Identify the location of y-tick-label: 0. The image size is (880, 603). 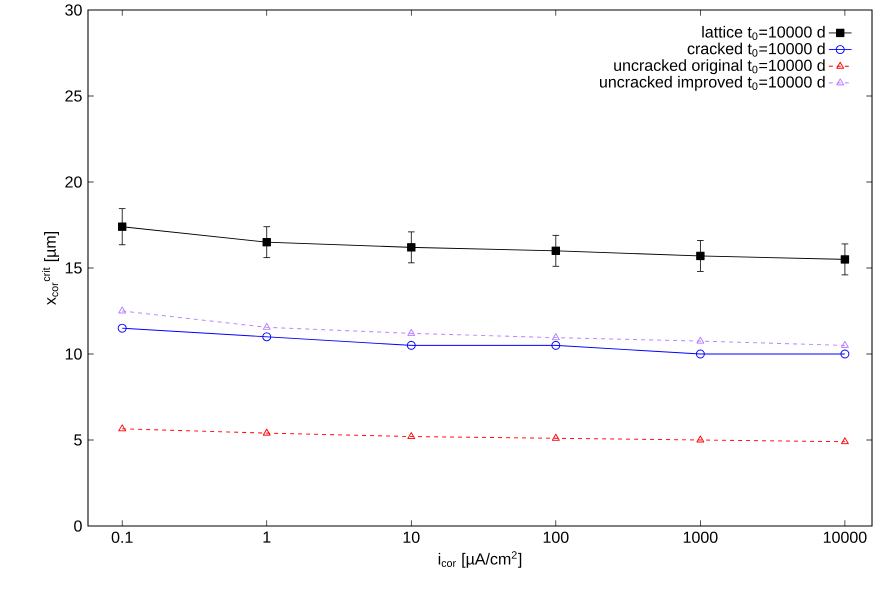
(78, 526).